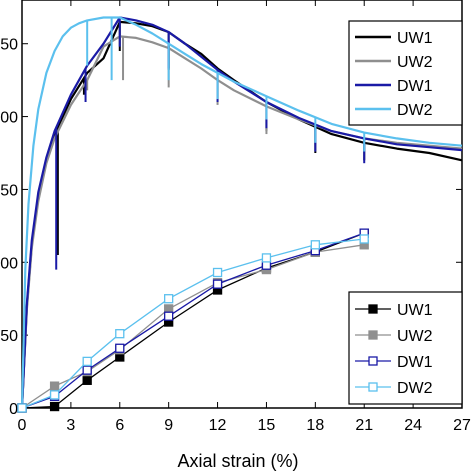  What do you see at coordinates (9, 336) in the screenshot?
I see `y-tick-label: 50` at bounding box center [9, 336].